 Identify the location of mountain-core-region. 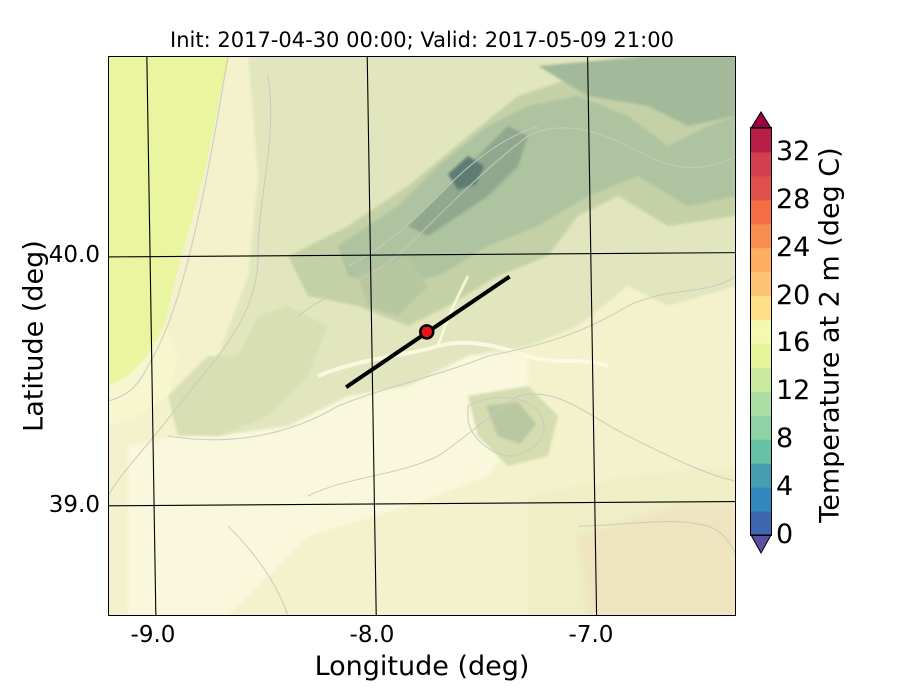
(537, 191).